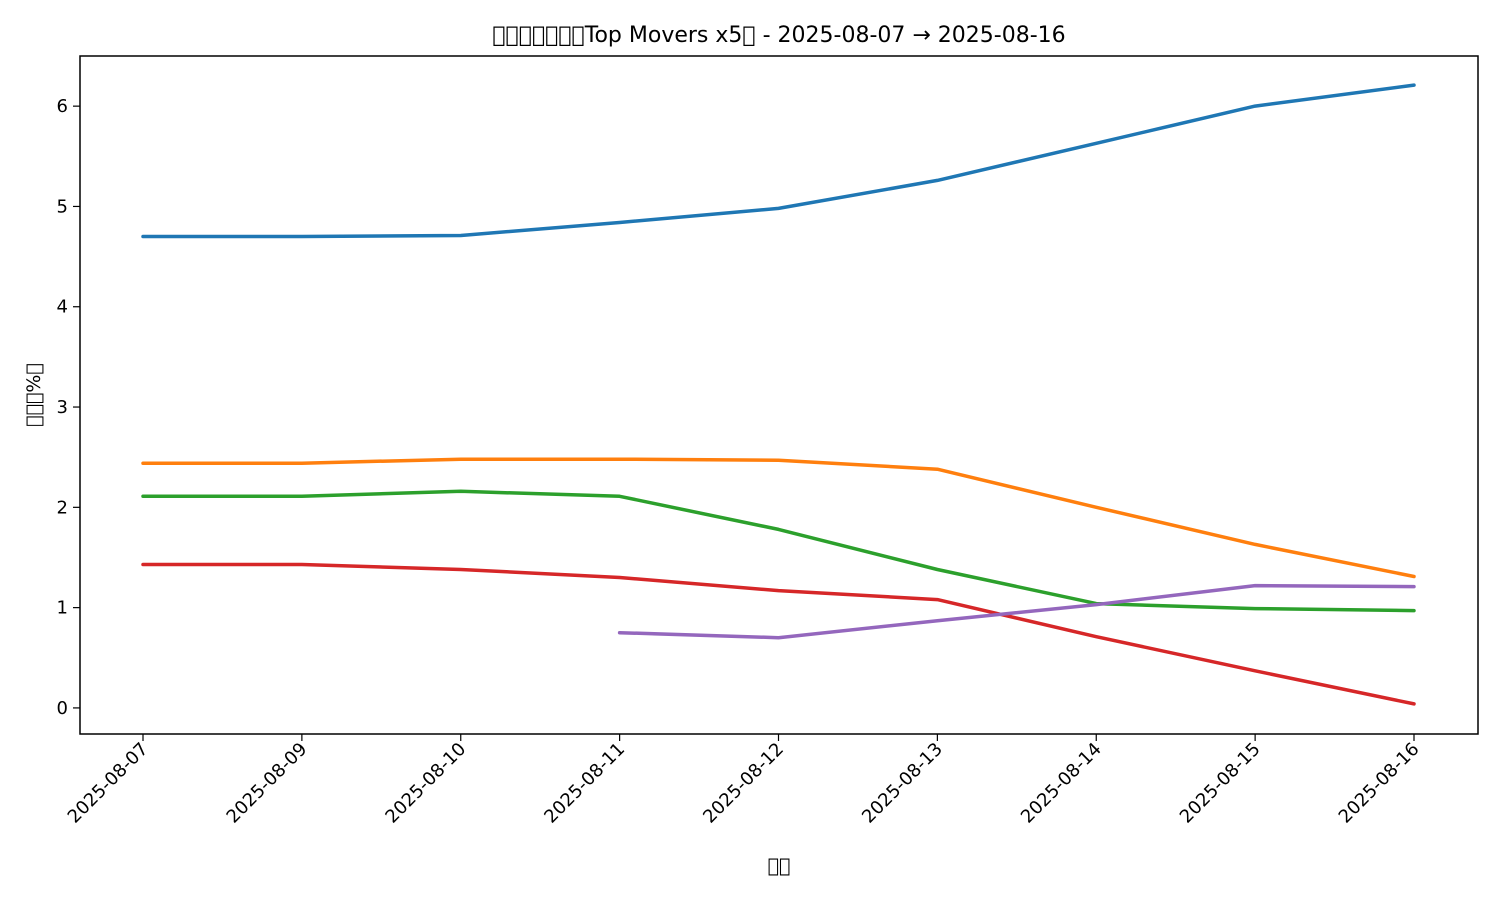  What do you see at coordinates (425, 783) in the screenshot?
I see `x-tick-label: 2025-08-10` at bounding box center [425, 783].